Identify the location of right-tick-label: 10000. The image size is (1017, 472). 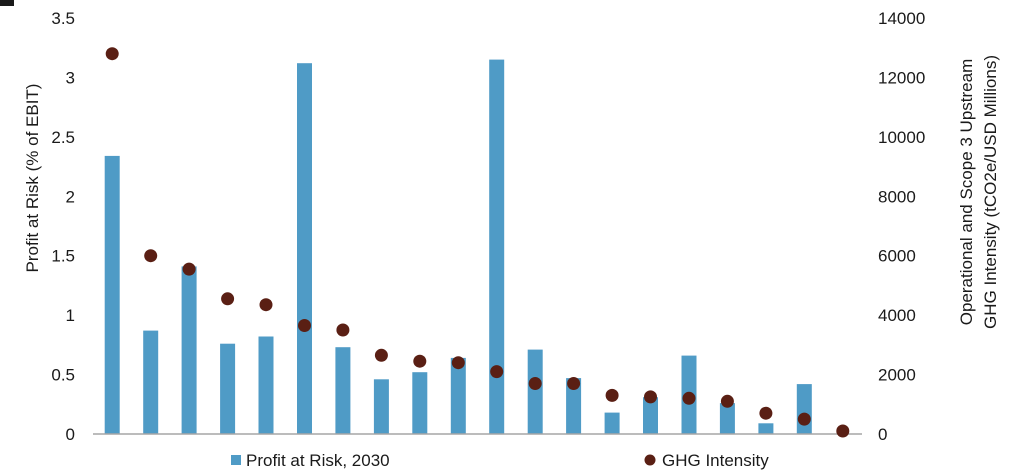
(901, 137).